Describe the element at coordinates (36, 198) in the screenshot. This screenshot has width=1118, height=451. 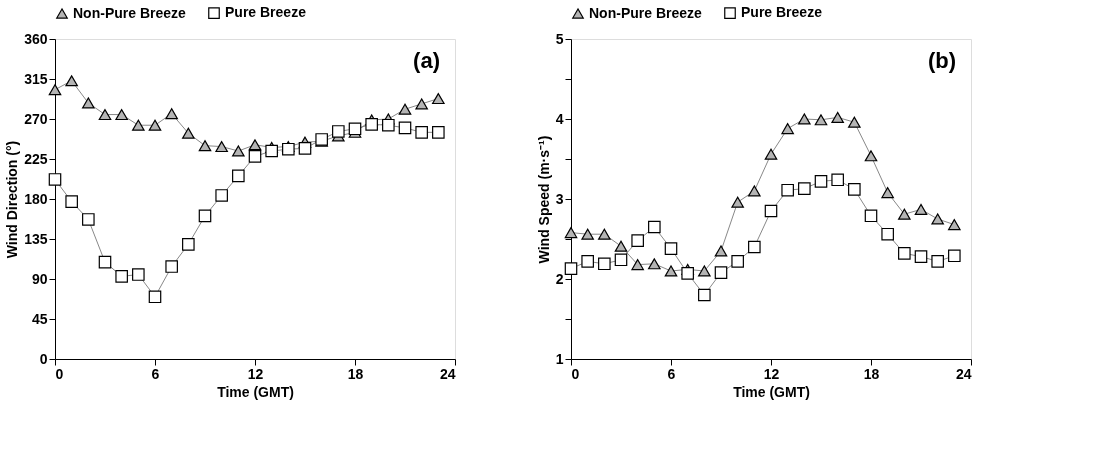
I see `y-tick-label: 180` at that location.